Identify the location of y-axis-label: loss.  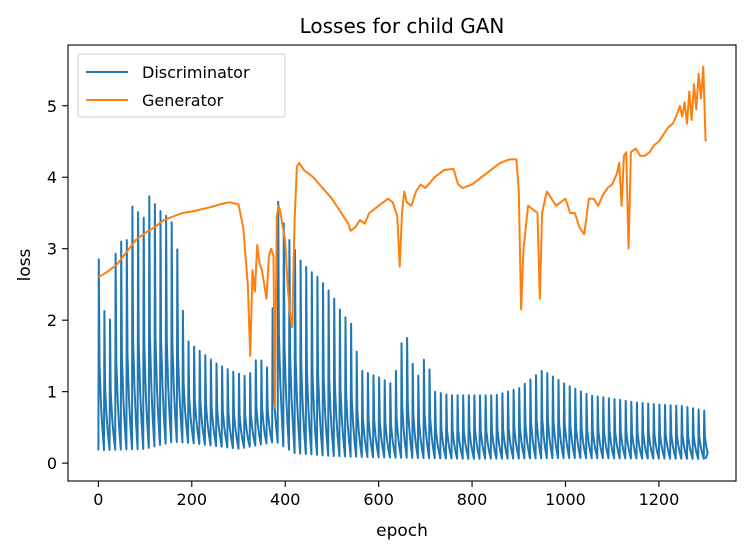
(25, 264).